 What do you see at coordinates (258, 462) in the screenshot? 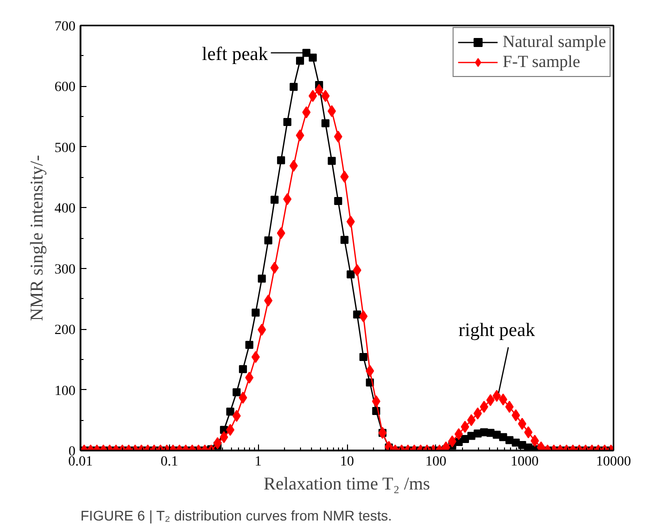
I see `x-tick-label: 1` at bounding box center [258, 462].